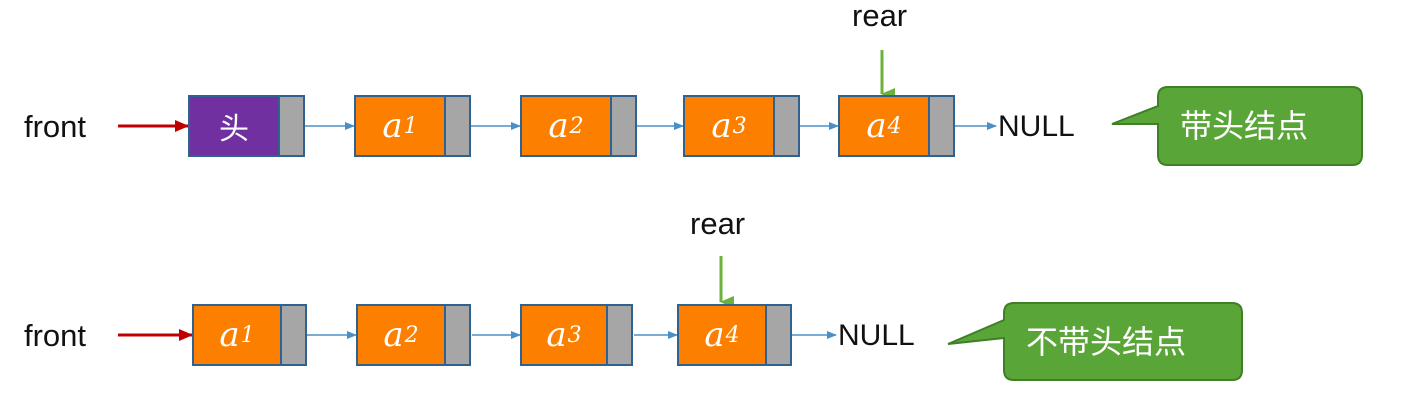 Image resolution: width=1414 pixels, height=408 pixels. What do you see at coordinates (55, 126) in the screenshot?
I see `front-label-1: front` at bounding box center [55, 126].